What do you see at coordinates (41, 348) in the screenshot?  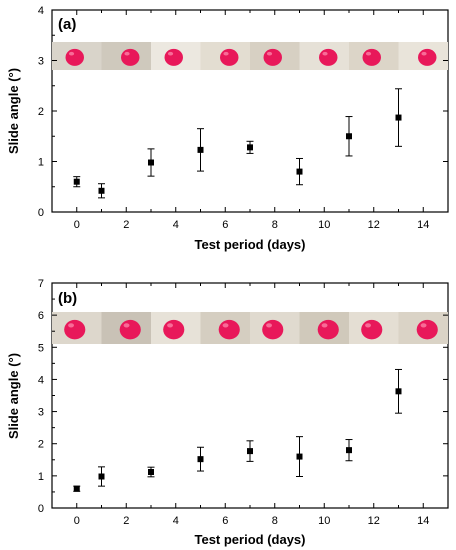 I see `y-tick-label: 5` at bounding box center [41, 348].